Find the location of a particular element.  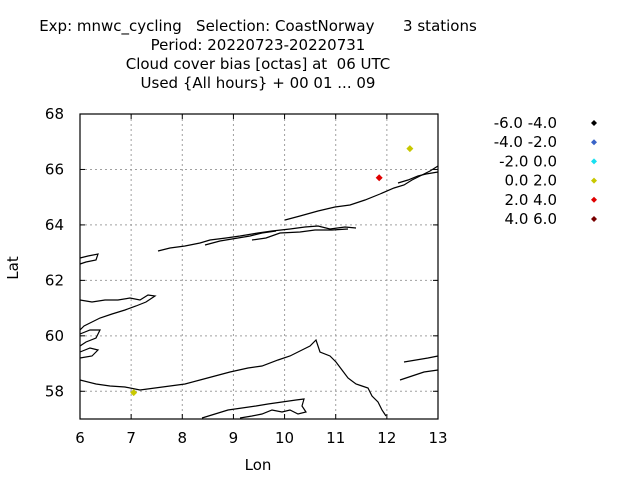

title-line-3: Cloud cover bias [octas] at 06 UTC is located at coordinates (258, 64).